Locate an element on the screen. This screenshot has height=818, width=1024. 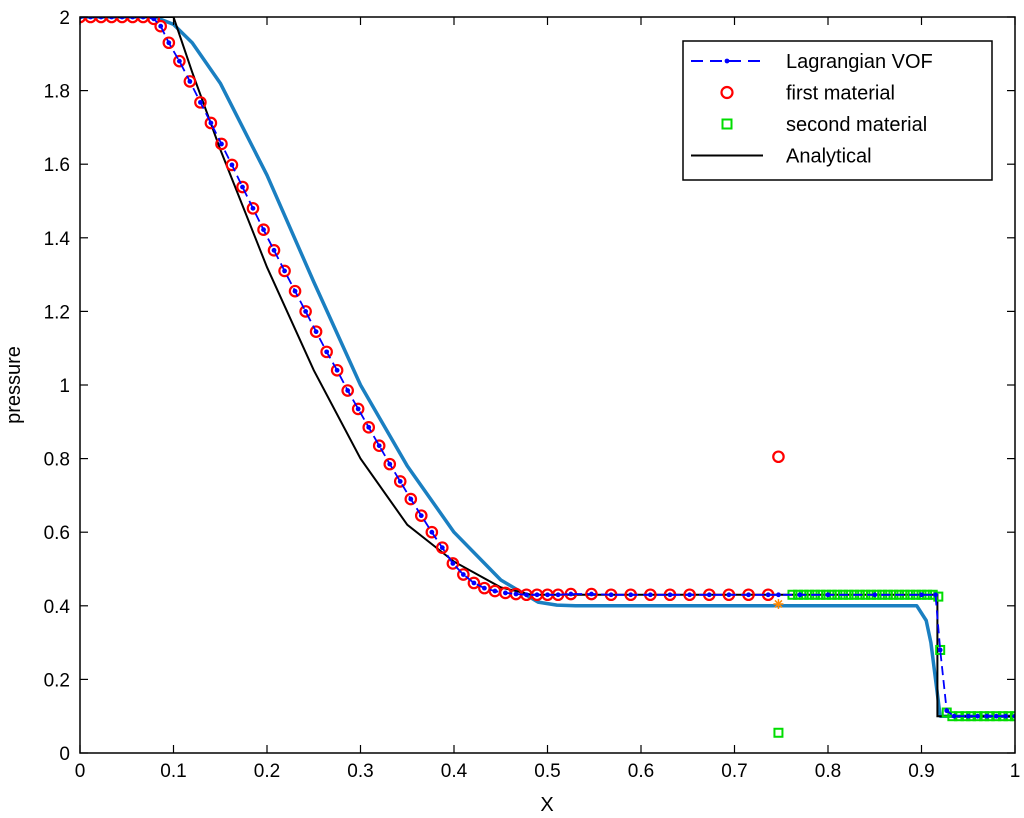
x-tick-label: 0 is located at coordinates (80, 771).